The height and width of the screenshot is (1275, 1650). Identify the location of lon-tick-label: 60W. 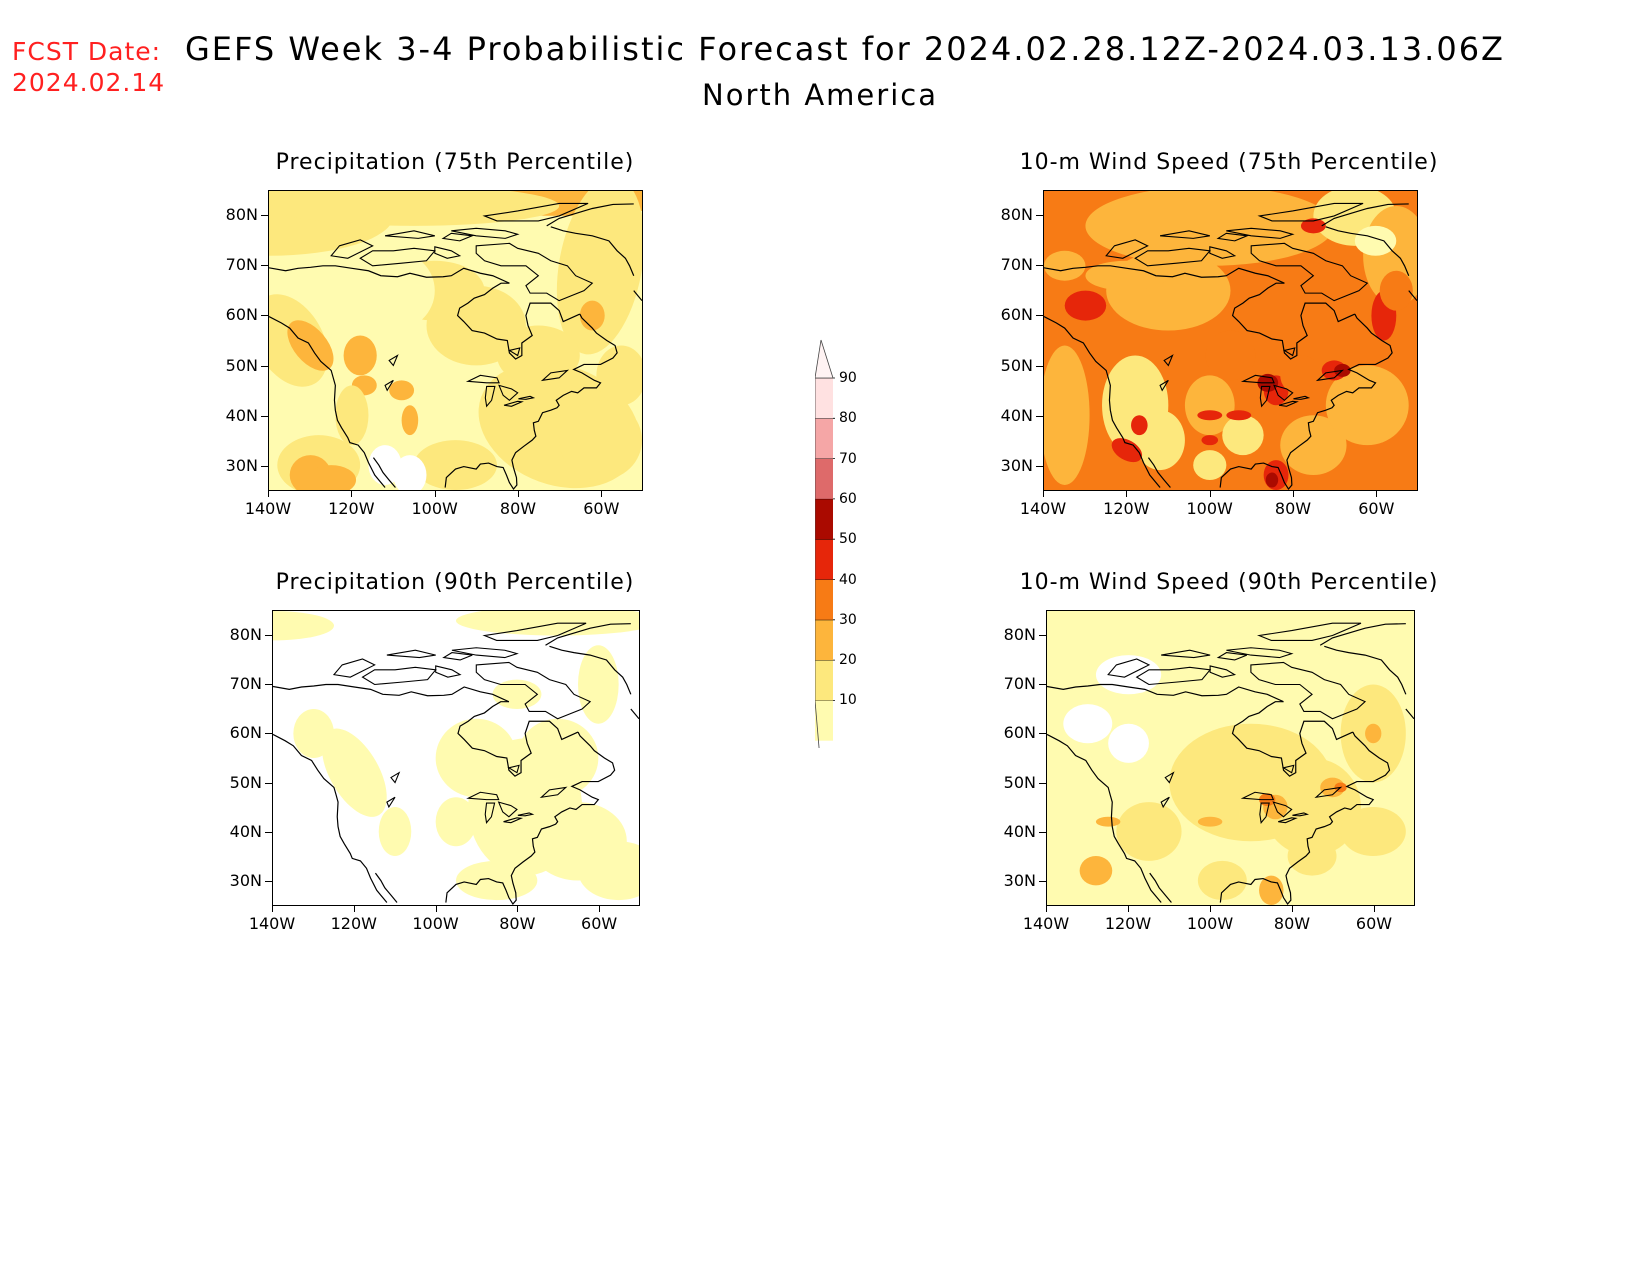
(601, 508).